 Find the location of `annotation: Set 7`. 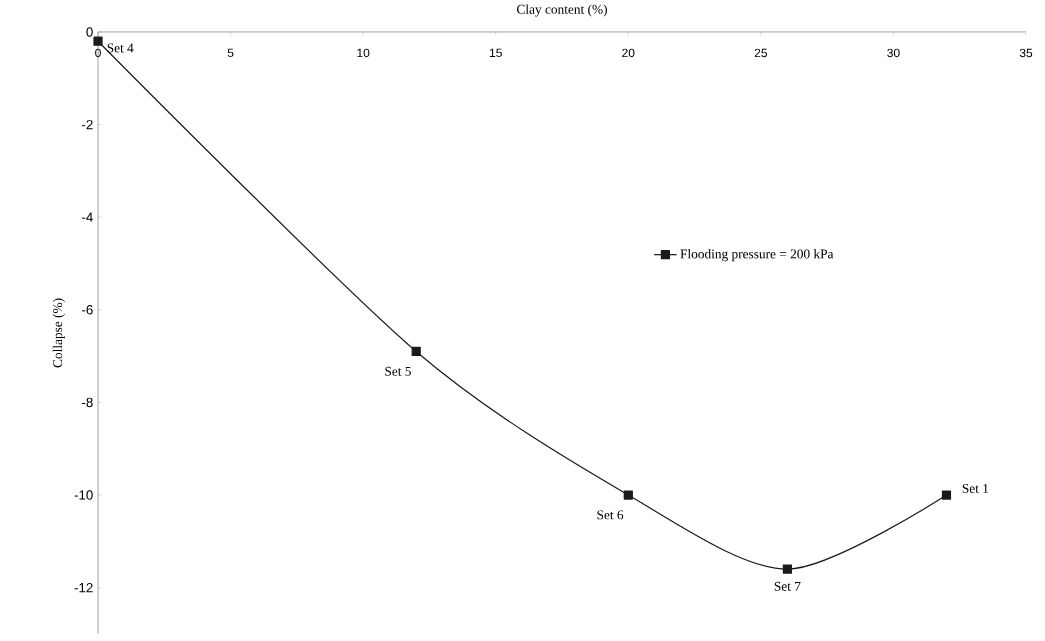

annotation: Set 7 is located at coordinates (787, 586).